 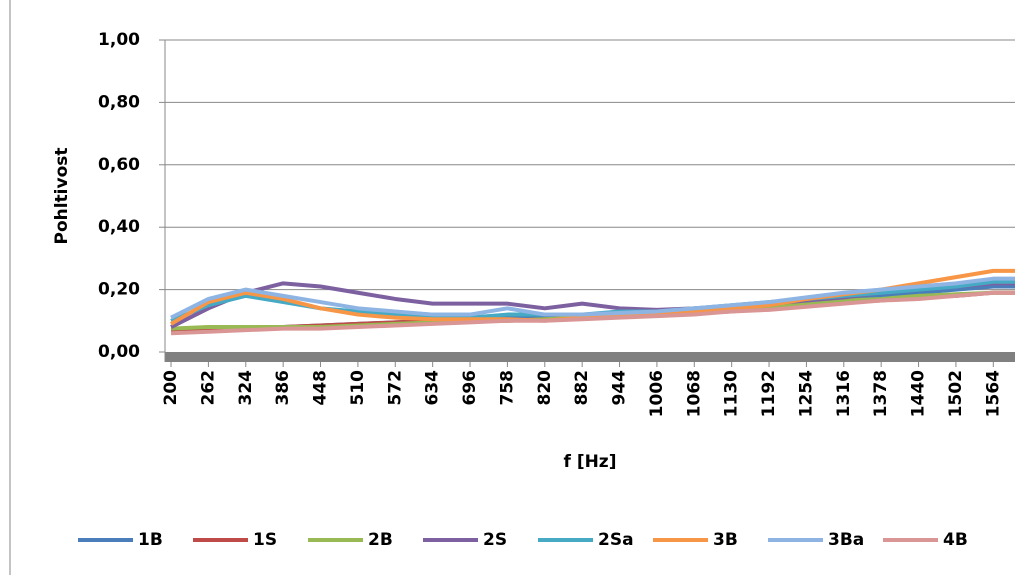 I want to click on x-tick-label: 1130, so click(x=732, y=393).